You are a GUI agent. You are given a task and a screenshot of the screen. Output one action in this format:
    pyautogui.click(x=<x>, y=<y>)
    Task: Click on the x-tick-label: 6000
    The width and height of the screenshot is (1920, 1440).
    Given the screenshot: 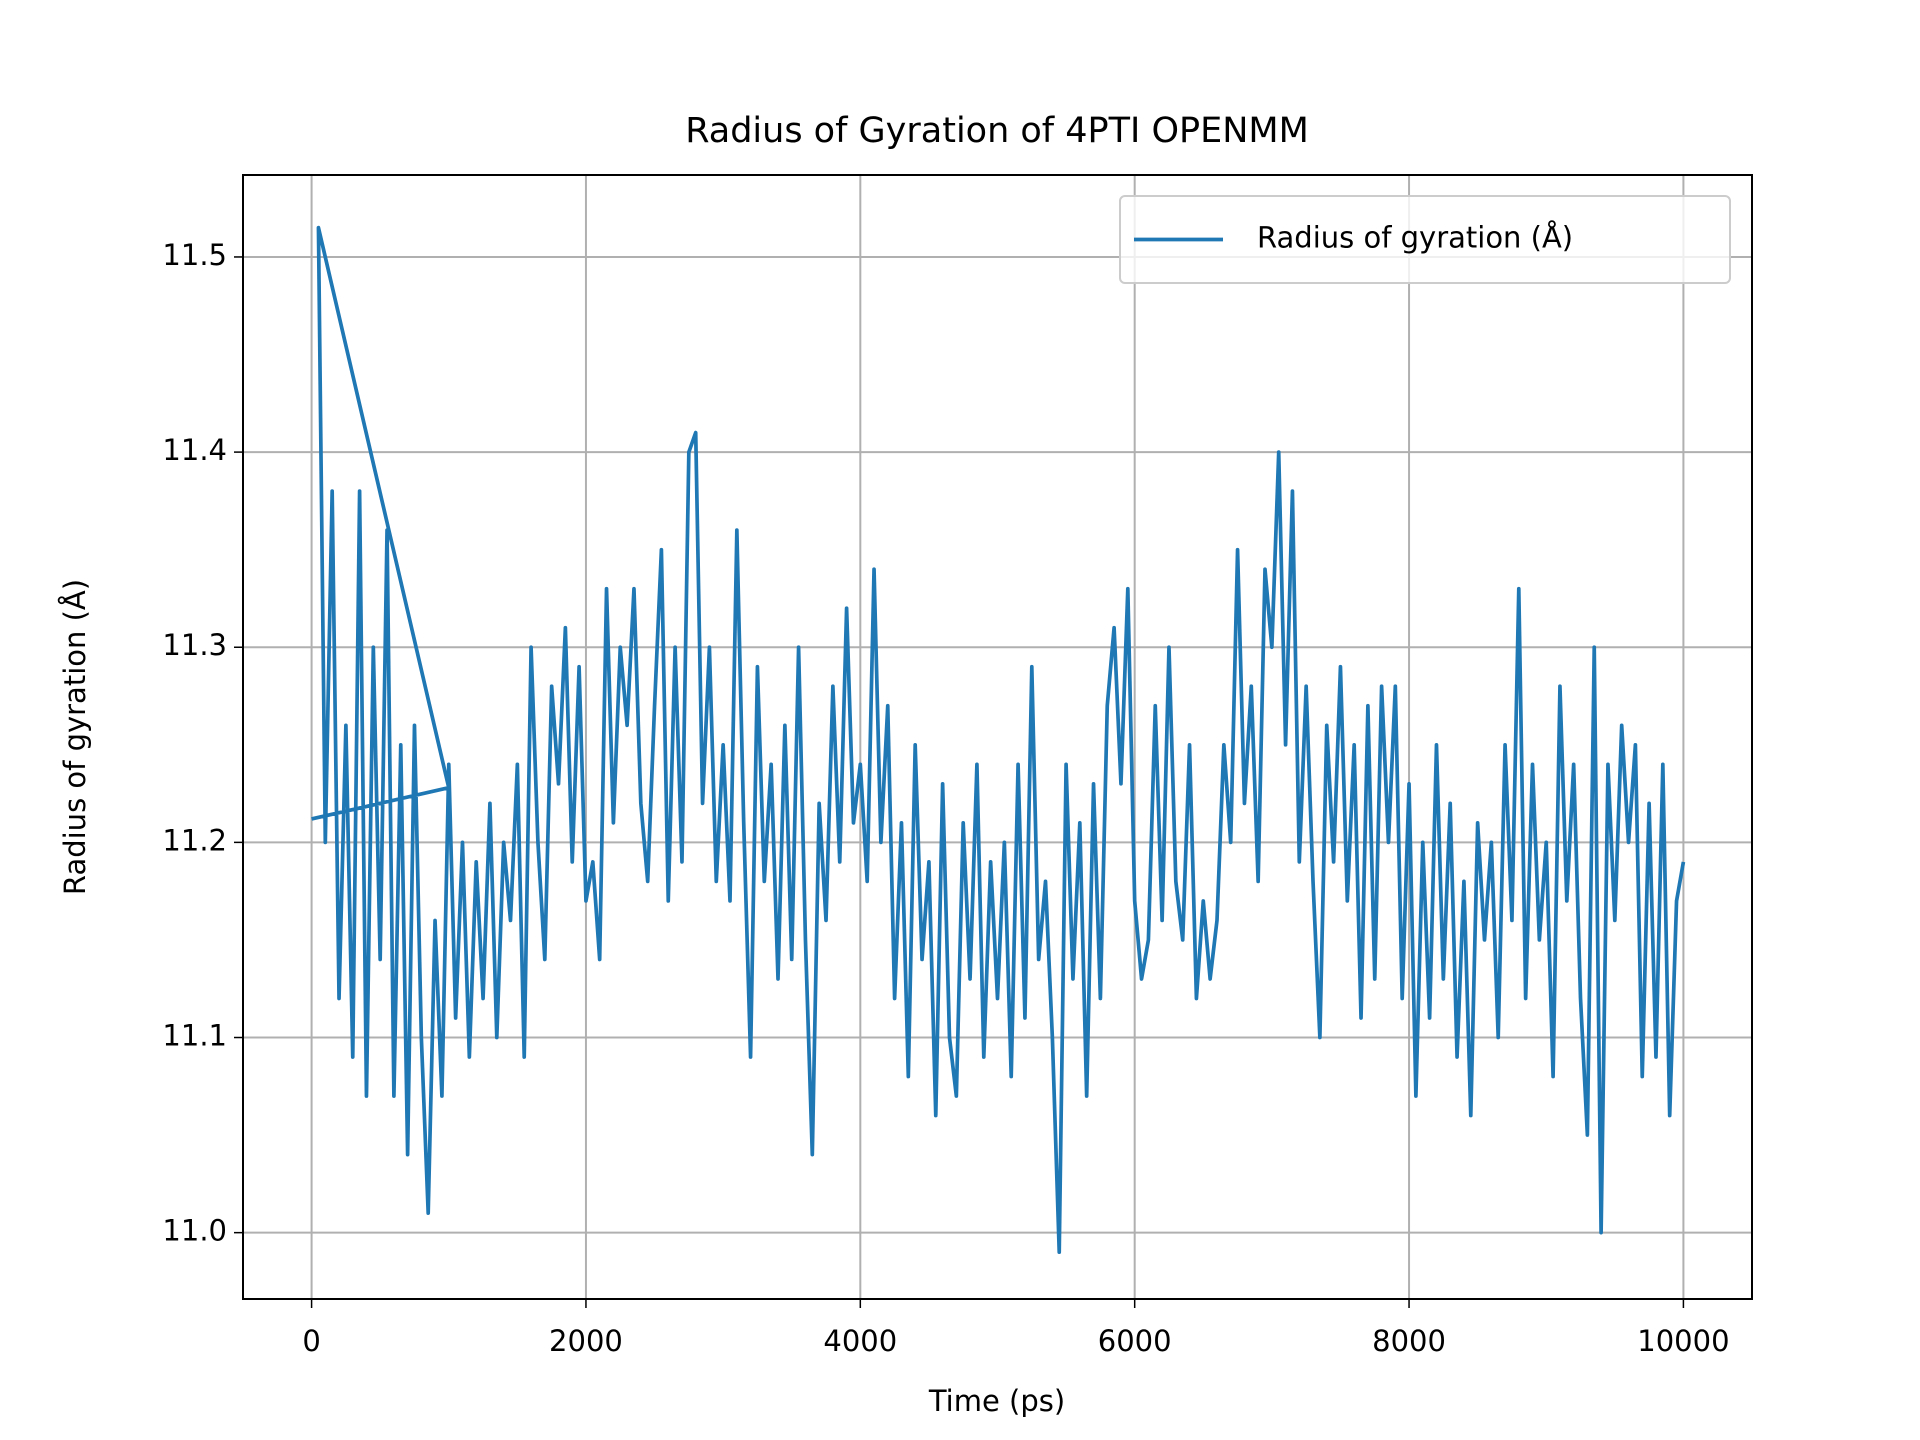 What is the action you would take?
    pyautogui.click(x=1135, y=1341)
    